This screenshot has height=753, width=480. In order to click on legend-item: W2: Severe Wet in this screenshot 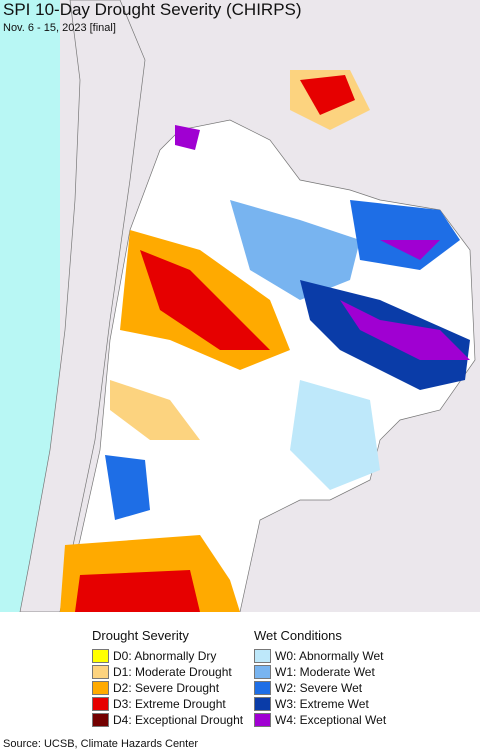, I will do `click(320, 688)`.